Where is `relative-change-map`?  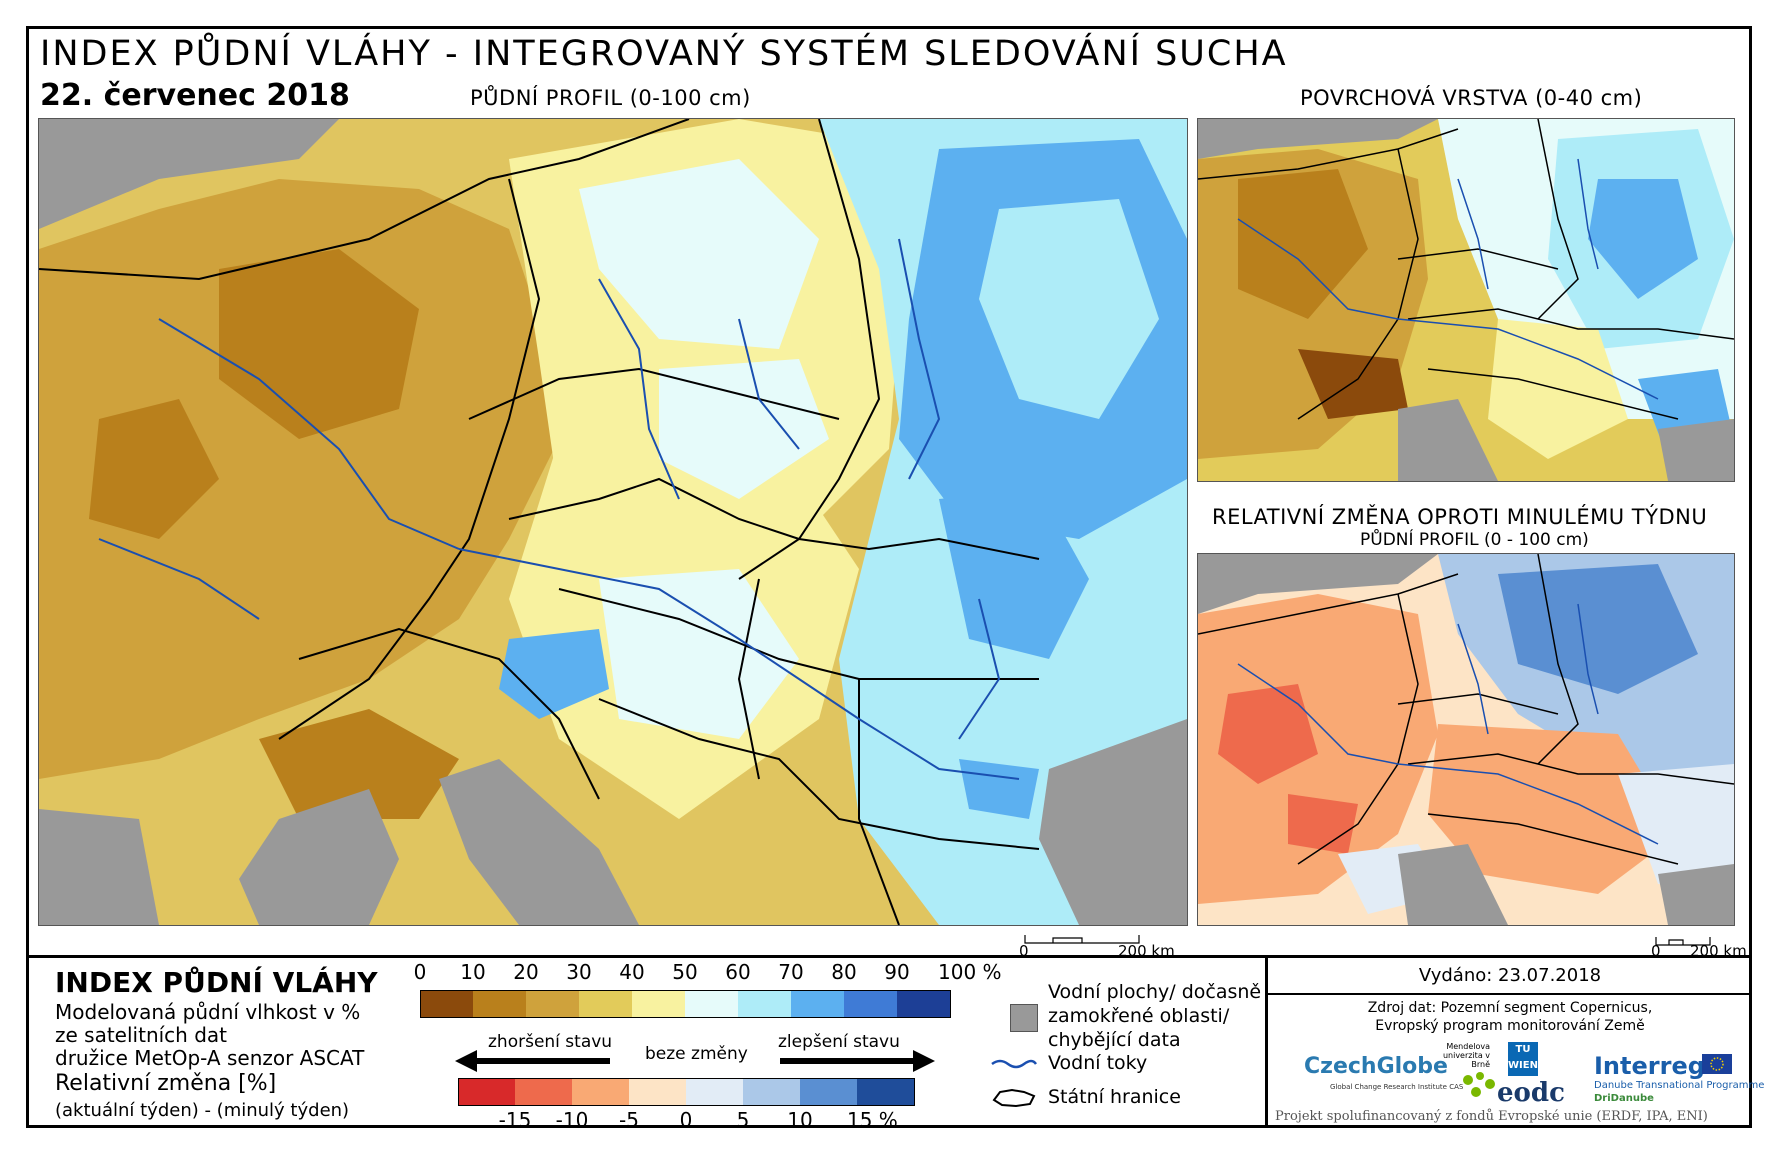
relative-change-map is located at coordinates (1466, 739).